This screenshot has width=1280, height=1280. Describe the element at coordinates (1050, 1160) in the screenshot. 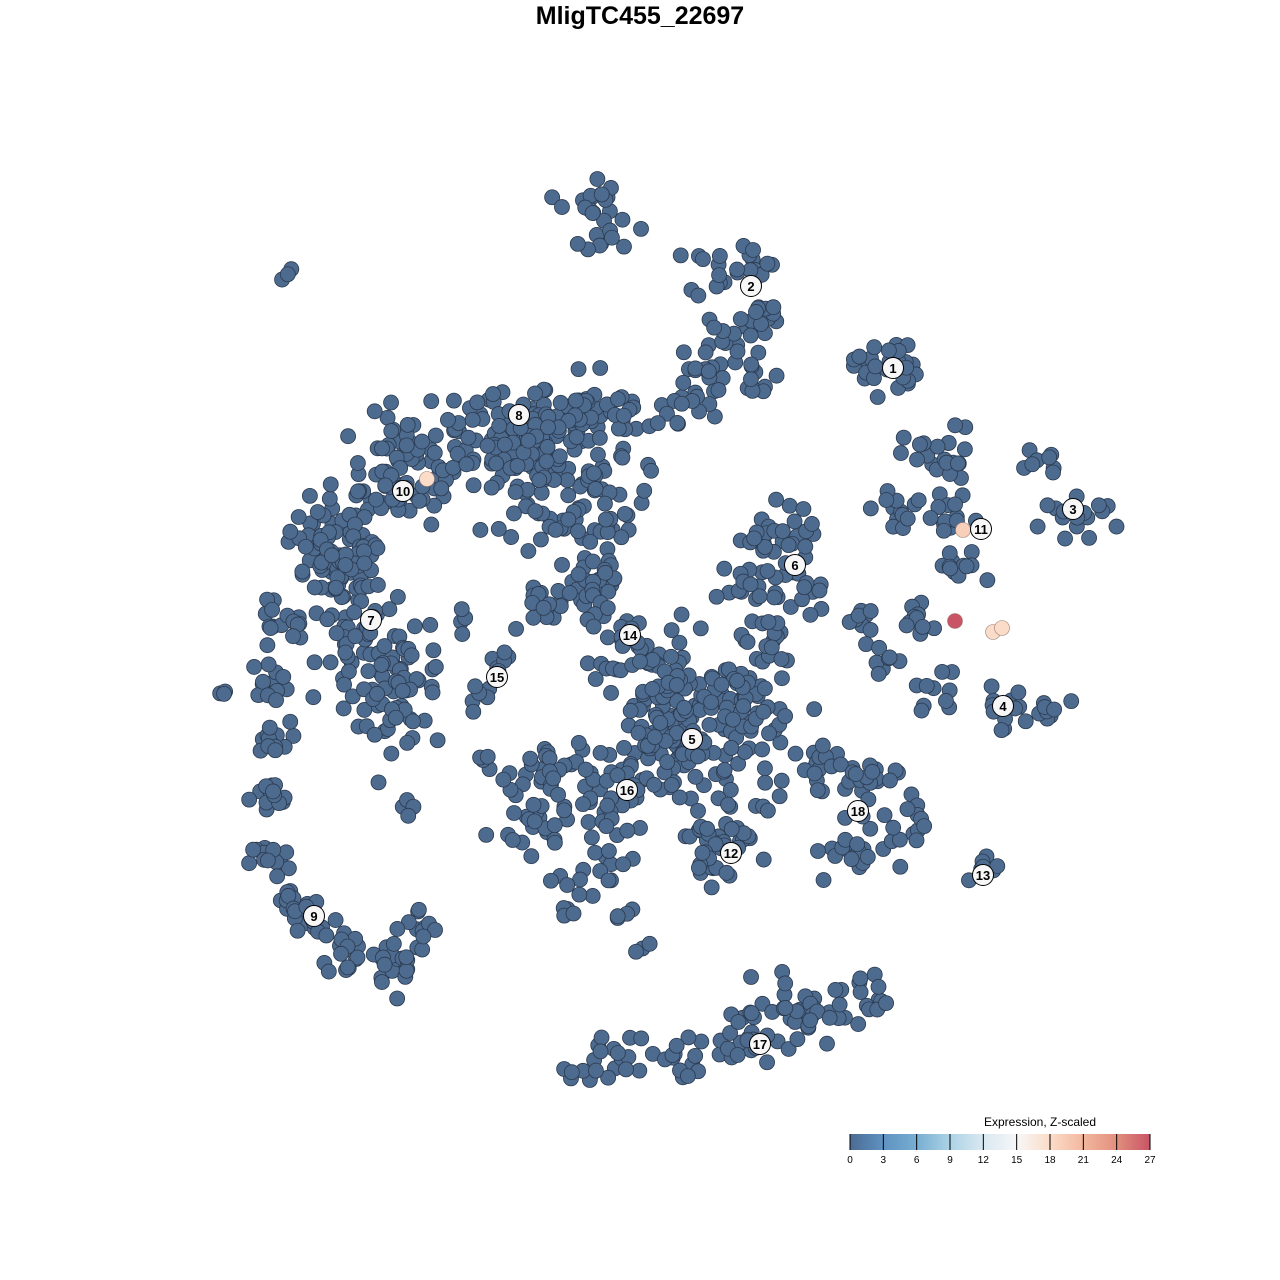

I see `legend-tick-label: 18` at that location.